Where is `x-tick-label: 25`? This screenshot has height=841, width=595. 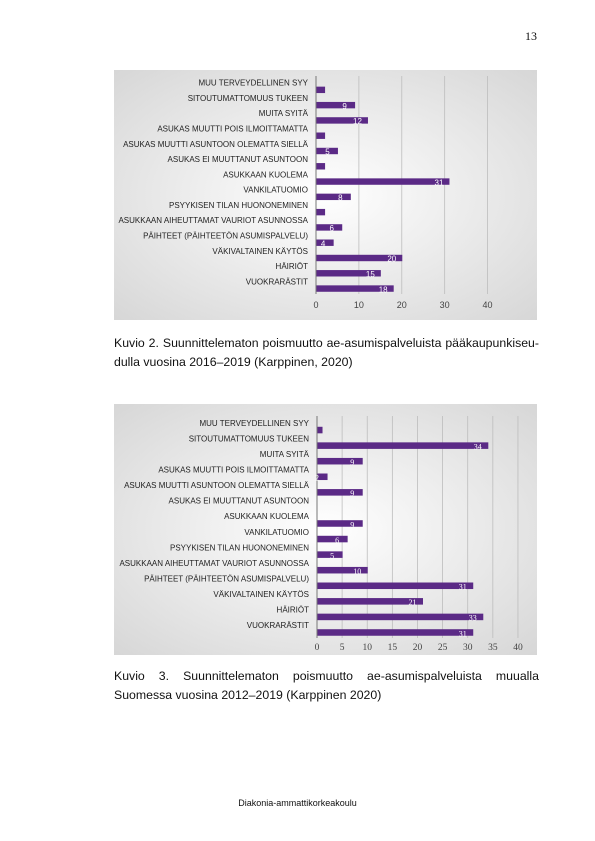 x-tick-label: 25 is located at coordinates (443, 648).